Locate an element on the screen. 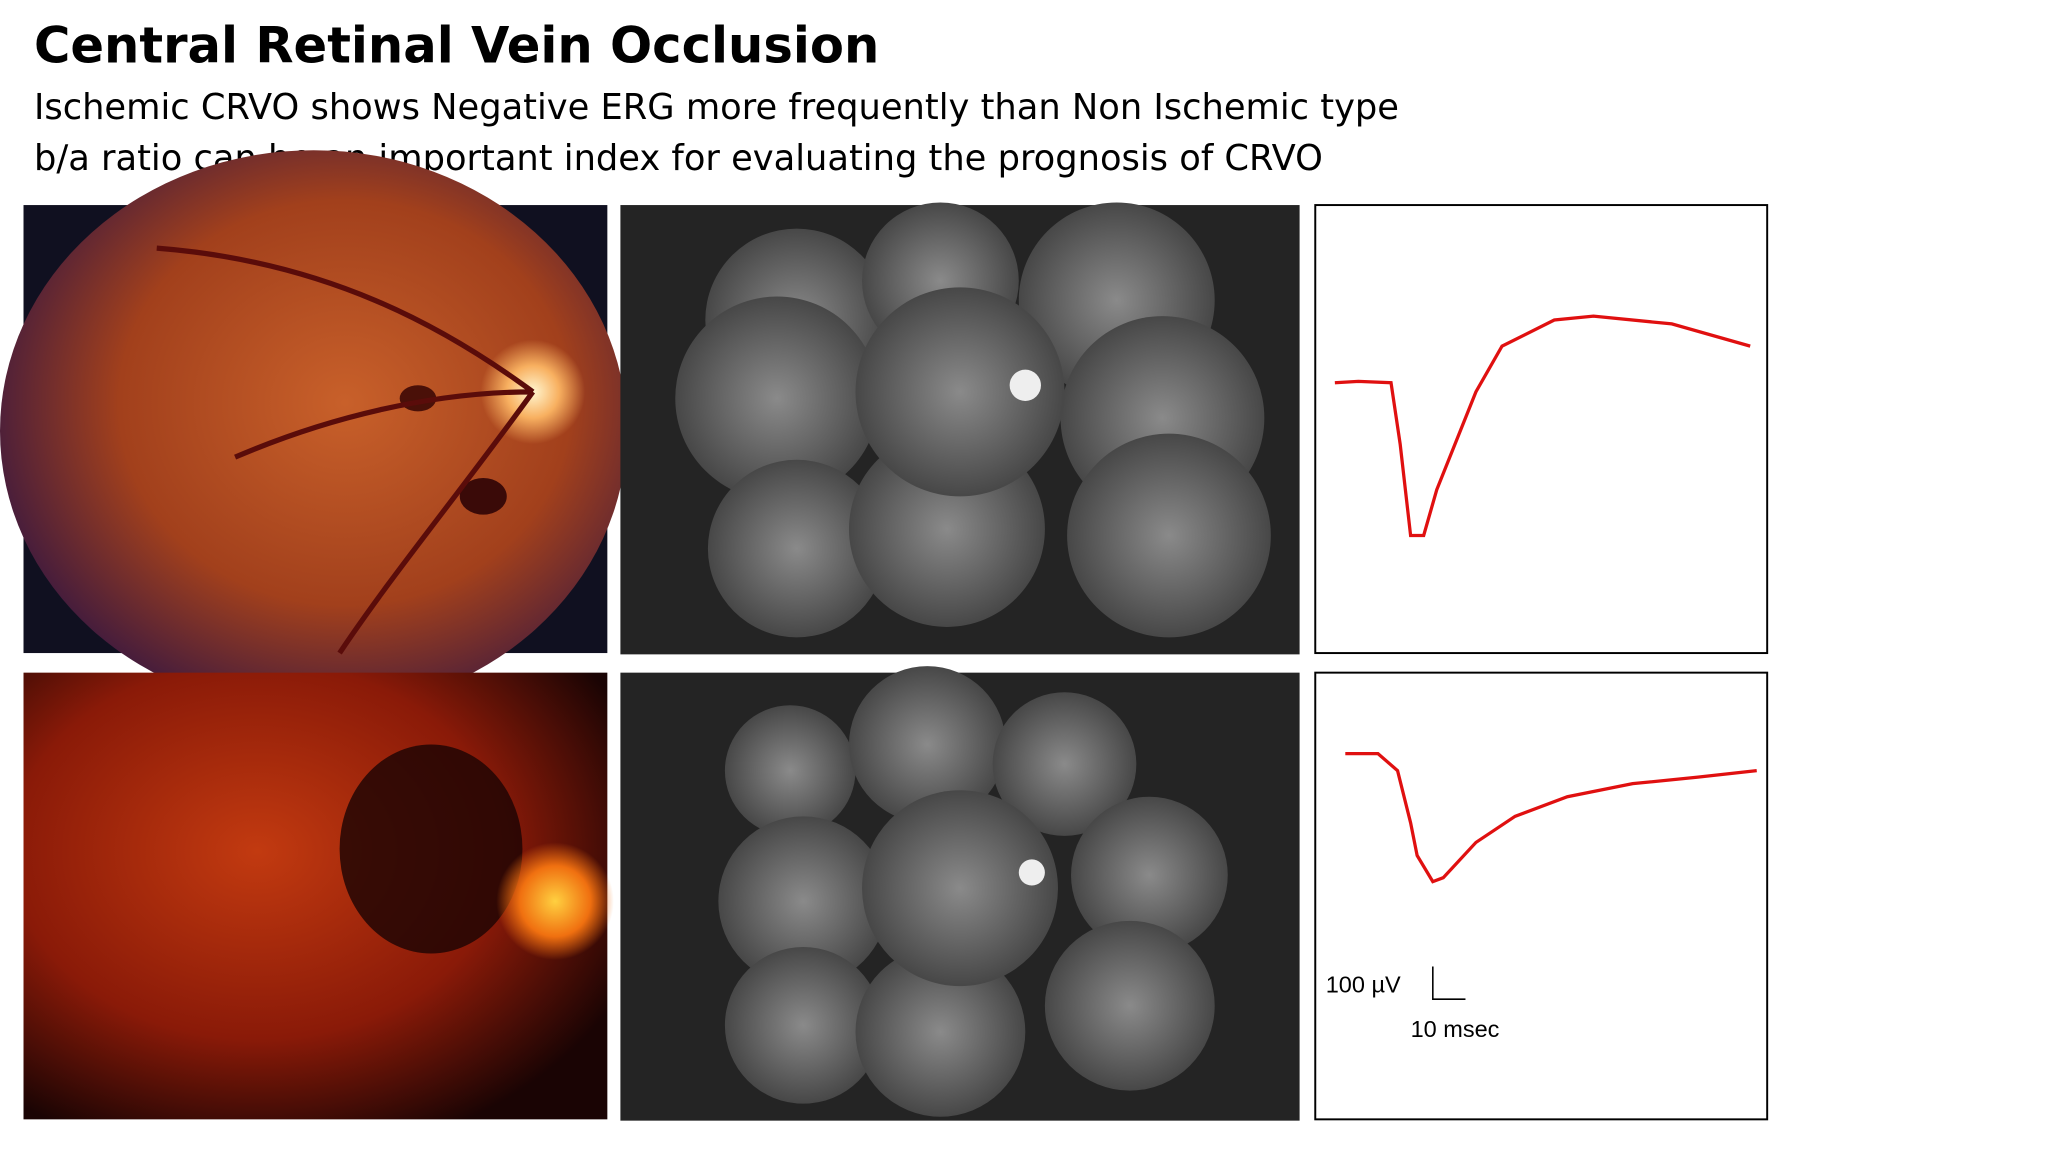 Image resolution: width=2048 pixels, height=1152 pixels. title: Central Retinal Vein Occlusion is located at coordinates (456, 46).